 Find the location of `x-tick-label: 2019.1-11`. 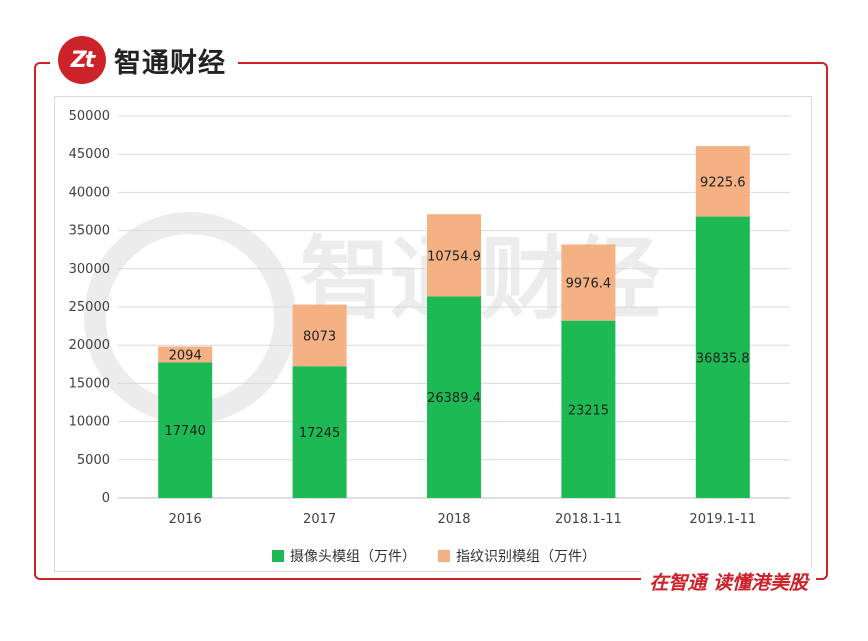

x-tick-label: 2019.1-11 is located at coordinates (722, 519).